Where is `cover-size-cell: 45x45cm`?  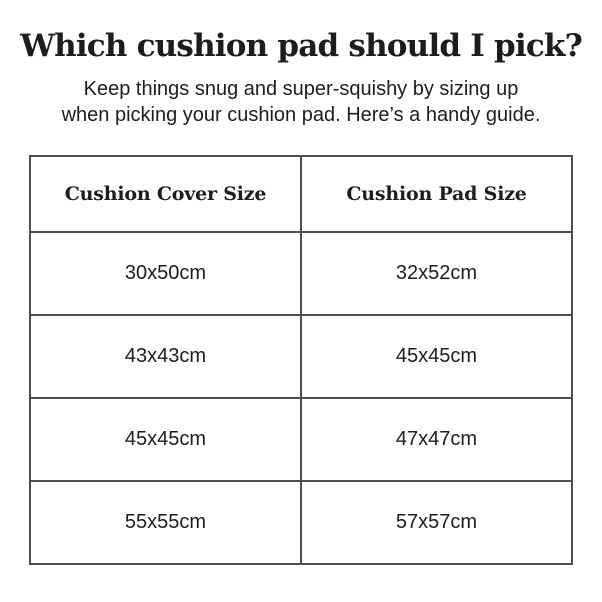 cover-size-cell: 45x45cm is located at coordinates (165, 439).